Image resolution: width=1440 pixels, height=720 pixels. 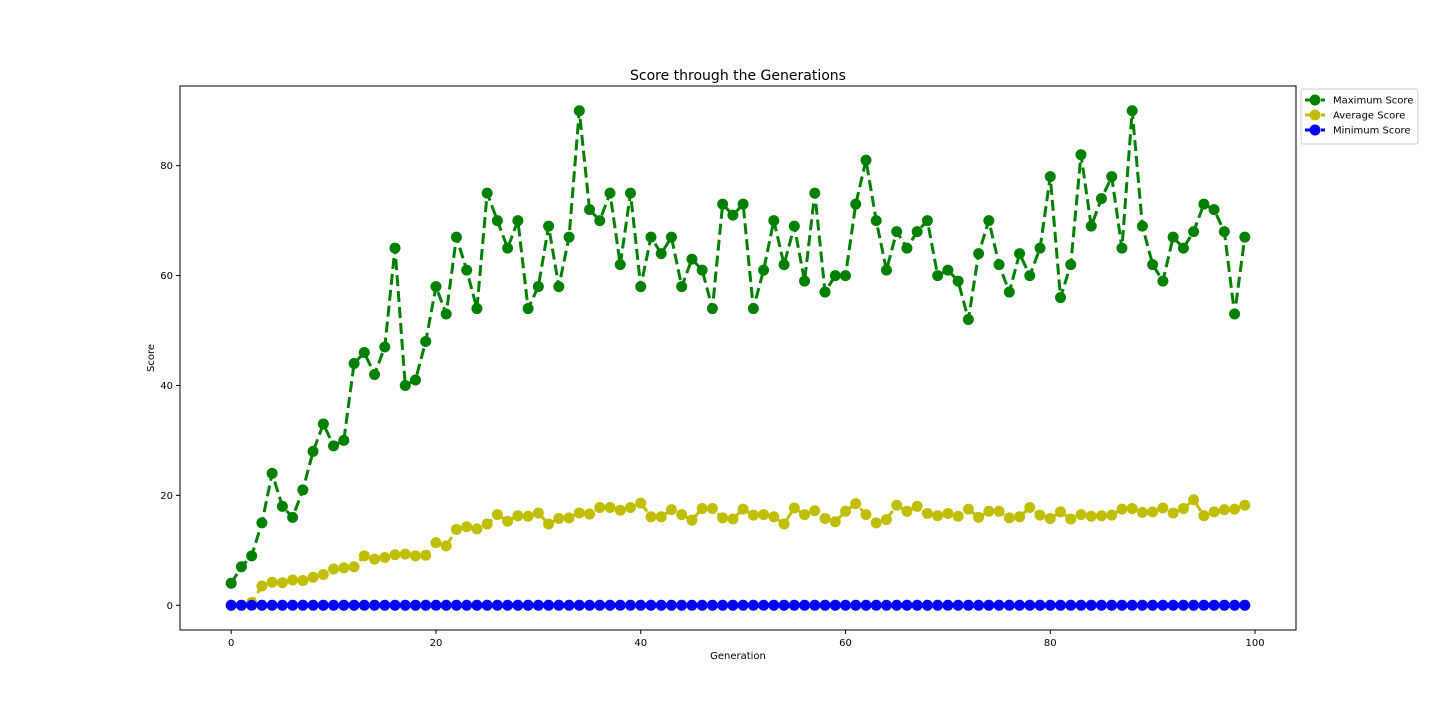 I want to click on y-tick-label: 40, so click(x=166, y=386).